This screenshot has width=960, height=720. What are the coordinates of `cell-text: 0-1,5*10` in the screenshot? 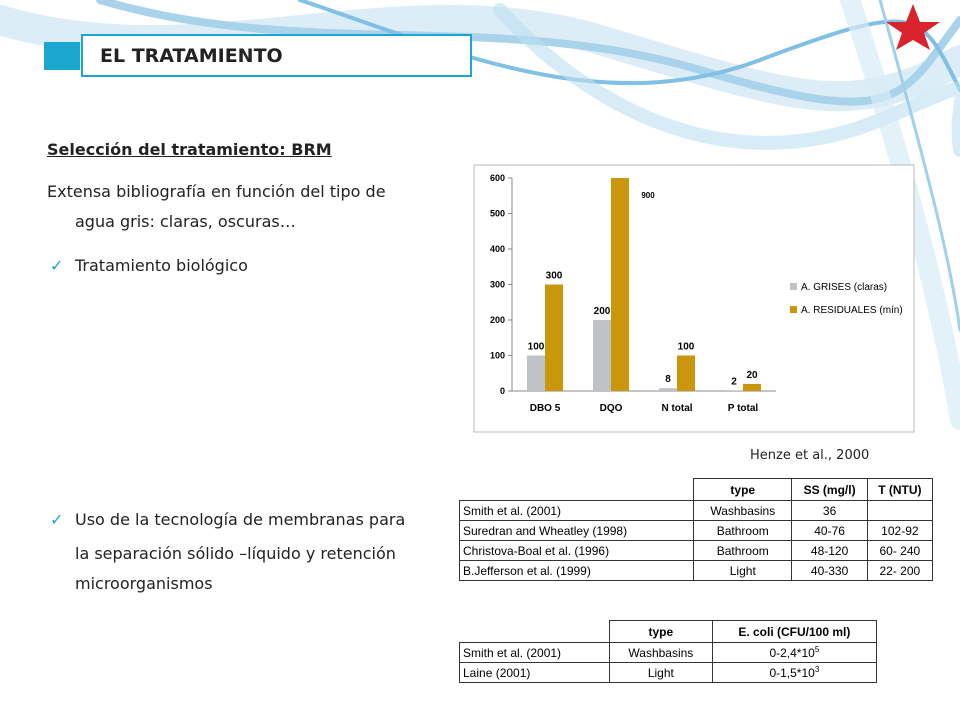 It's located at (792, 673).